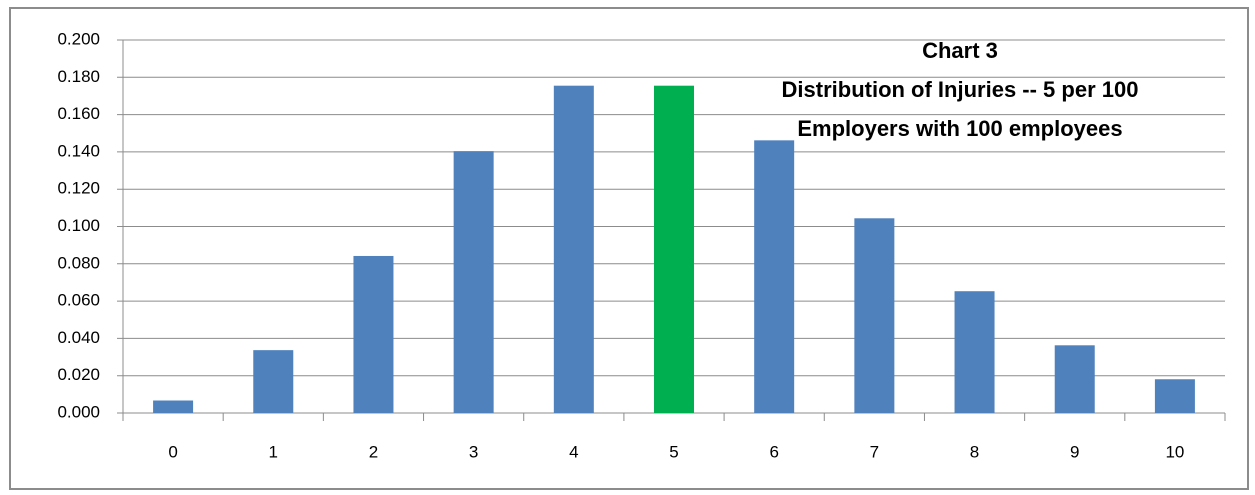 Image resolution: width=1255 pixels, height=495 pixels. What do you see at coordinates (773, 451) in the screenshot?
I see `x-tick-label: 6` at bounding box center [773, 451].